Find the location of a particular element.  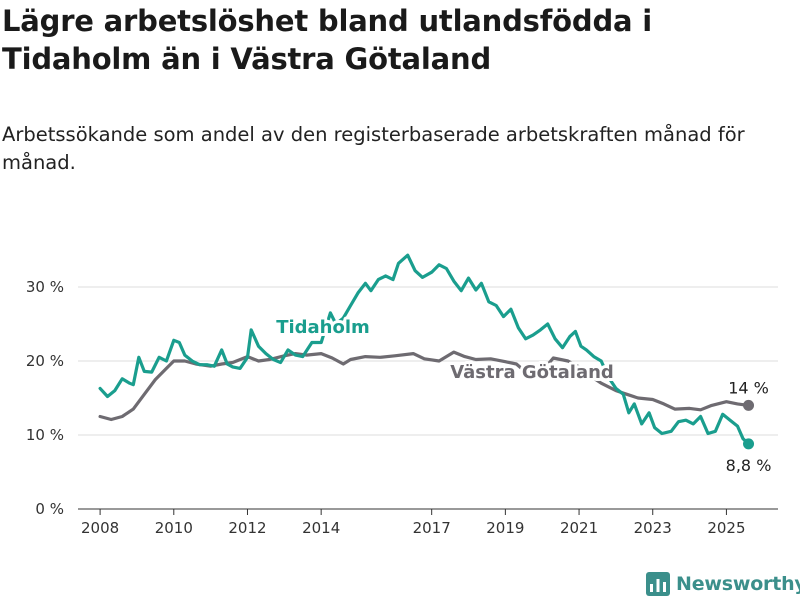

x-tick-label: 2023 is located at coordinates (653, 528).